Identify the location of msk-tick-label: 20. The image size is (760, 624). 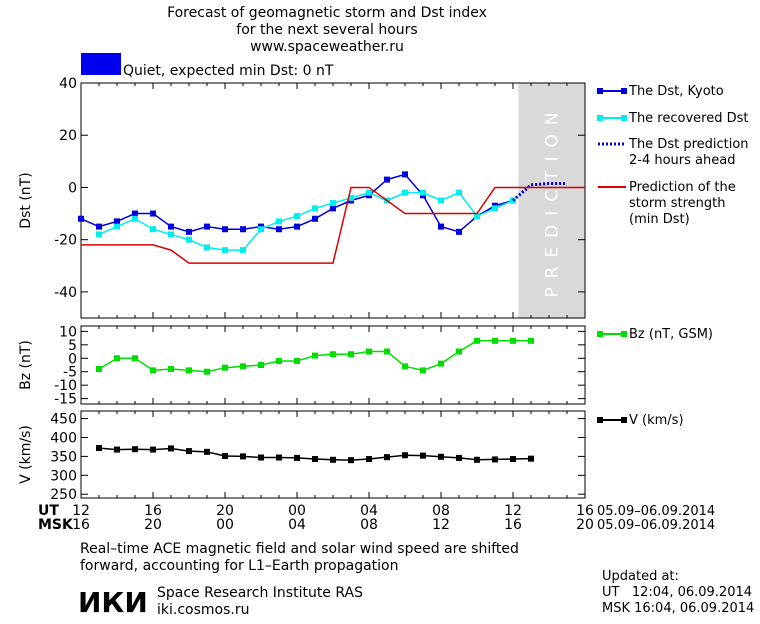
(585, 525).